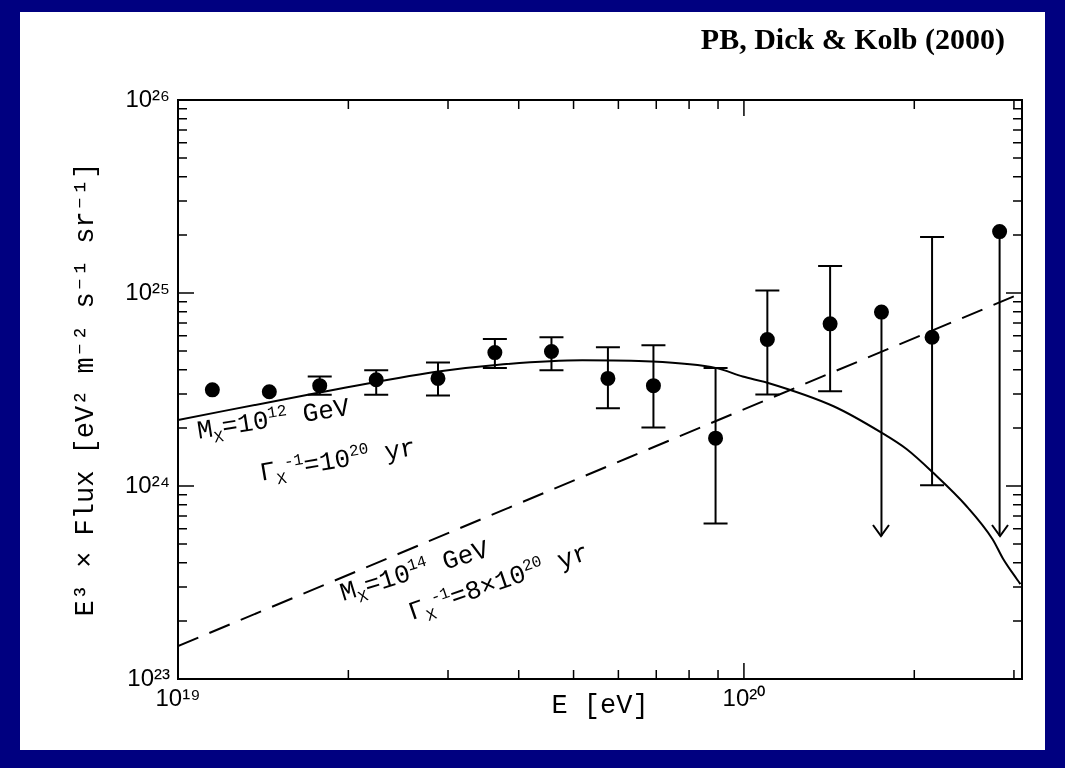  What do you see at coordinates (744, 698) in the screenshot?
I see `x-tick-label: 10²⁰` at bounding box center [744, 698].